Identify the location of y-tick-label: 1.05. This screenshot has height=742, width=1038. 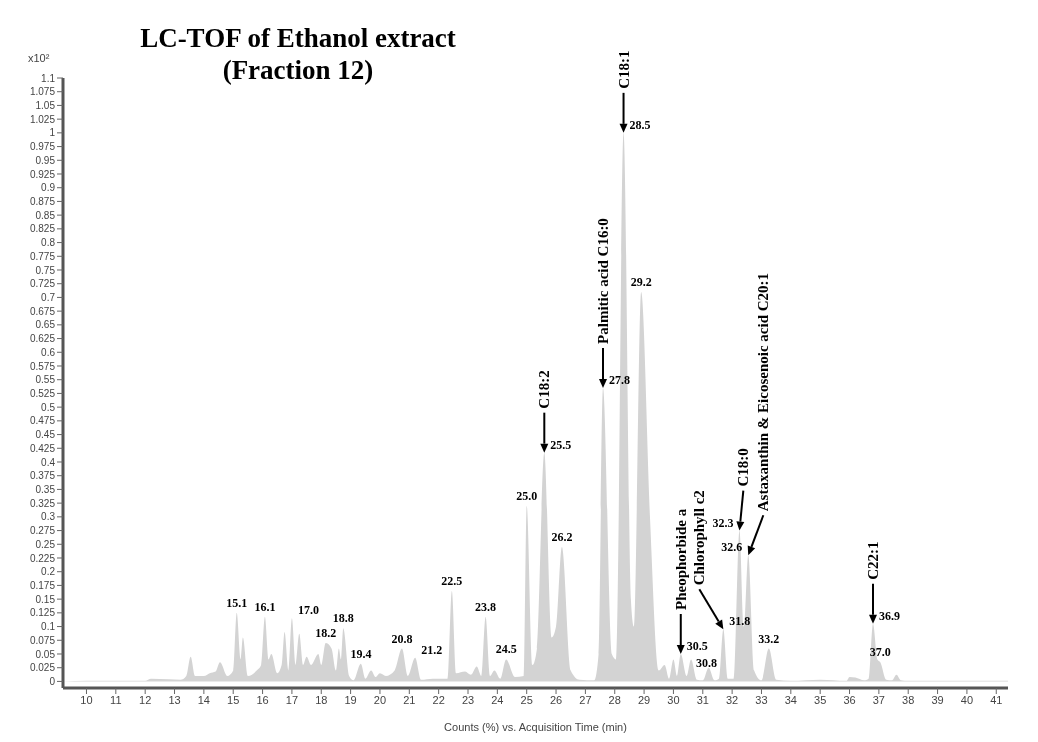
(45, 105).